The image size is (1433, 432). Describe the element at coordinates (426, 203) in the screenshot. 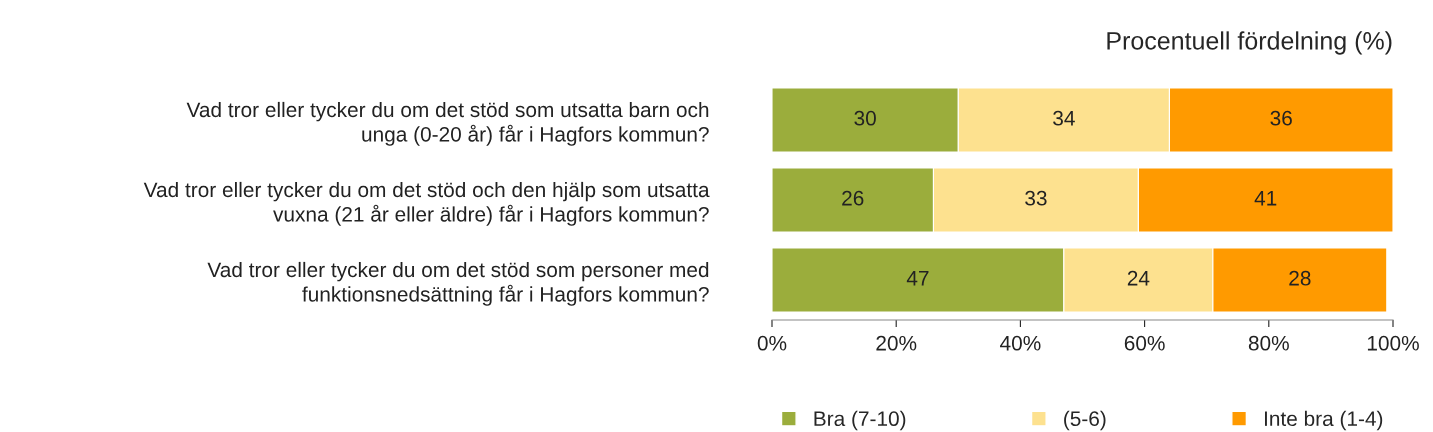

I see `y-tick-label: Vad tror eller tycker du om det stöd och den hjälp som utsatta vuxna (21 år eller äldre) får i Hagfors kommun?` at that location.